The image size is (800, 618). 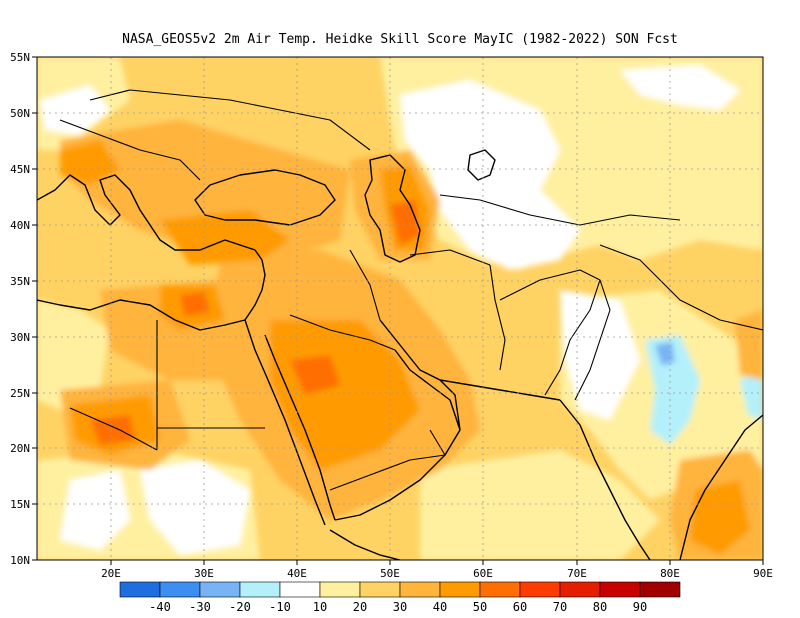 What do you see at coordinates (315, 375) in the screenshot?
I see `field-lvl50-arabia` at bounding box center [315, 375].